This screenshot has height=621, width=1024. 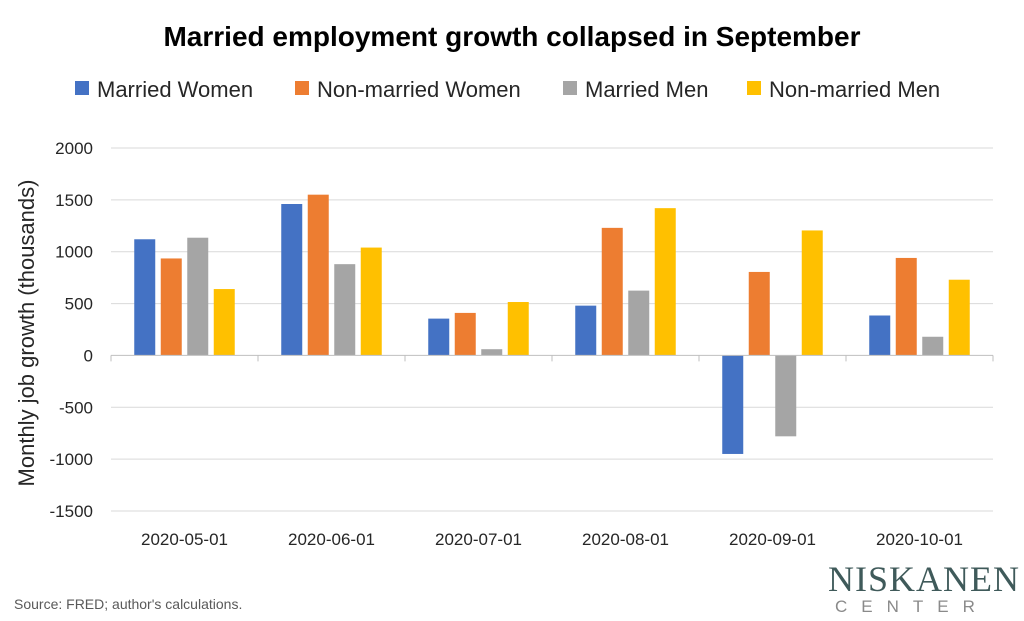 What do you see at coordinates (71, 511) in the screenshot?
I see `y-tick-label: -1500` at bounding box center [71, 511].